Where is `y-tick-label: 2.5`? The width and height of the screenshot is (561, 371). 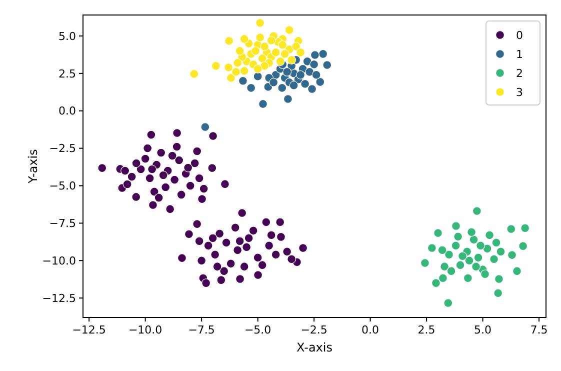
y-tick-label: 2.5 is located at coordinates (67, 73).